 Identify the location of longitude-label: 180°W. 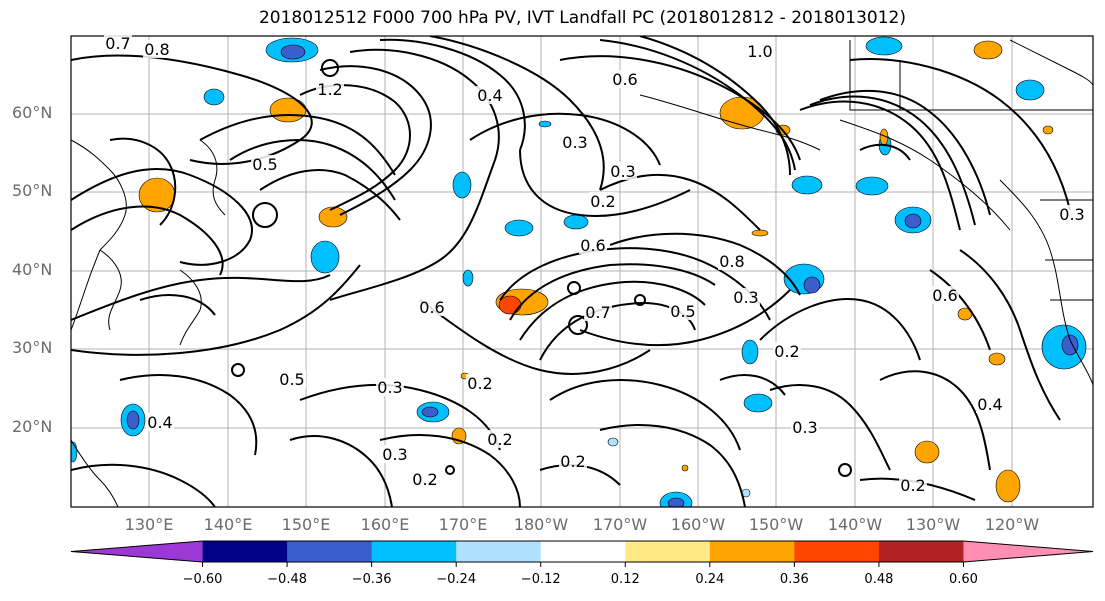
(541, 524).